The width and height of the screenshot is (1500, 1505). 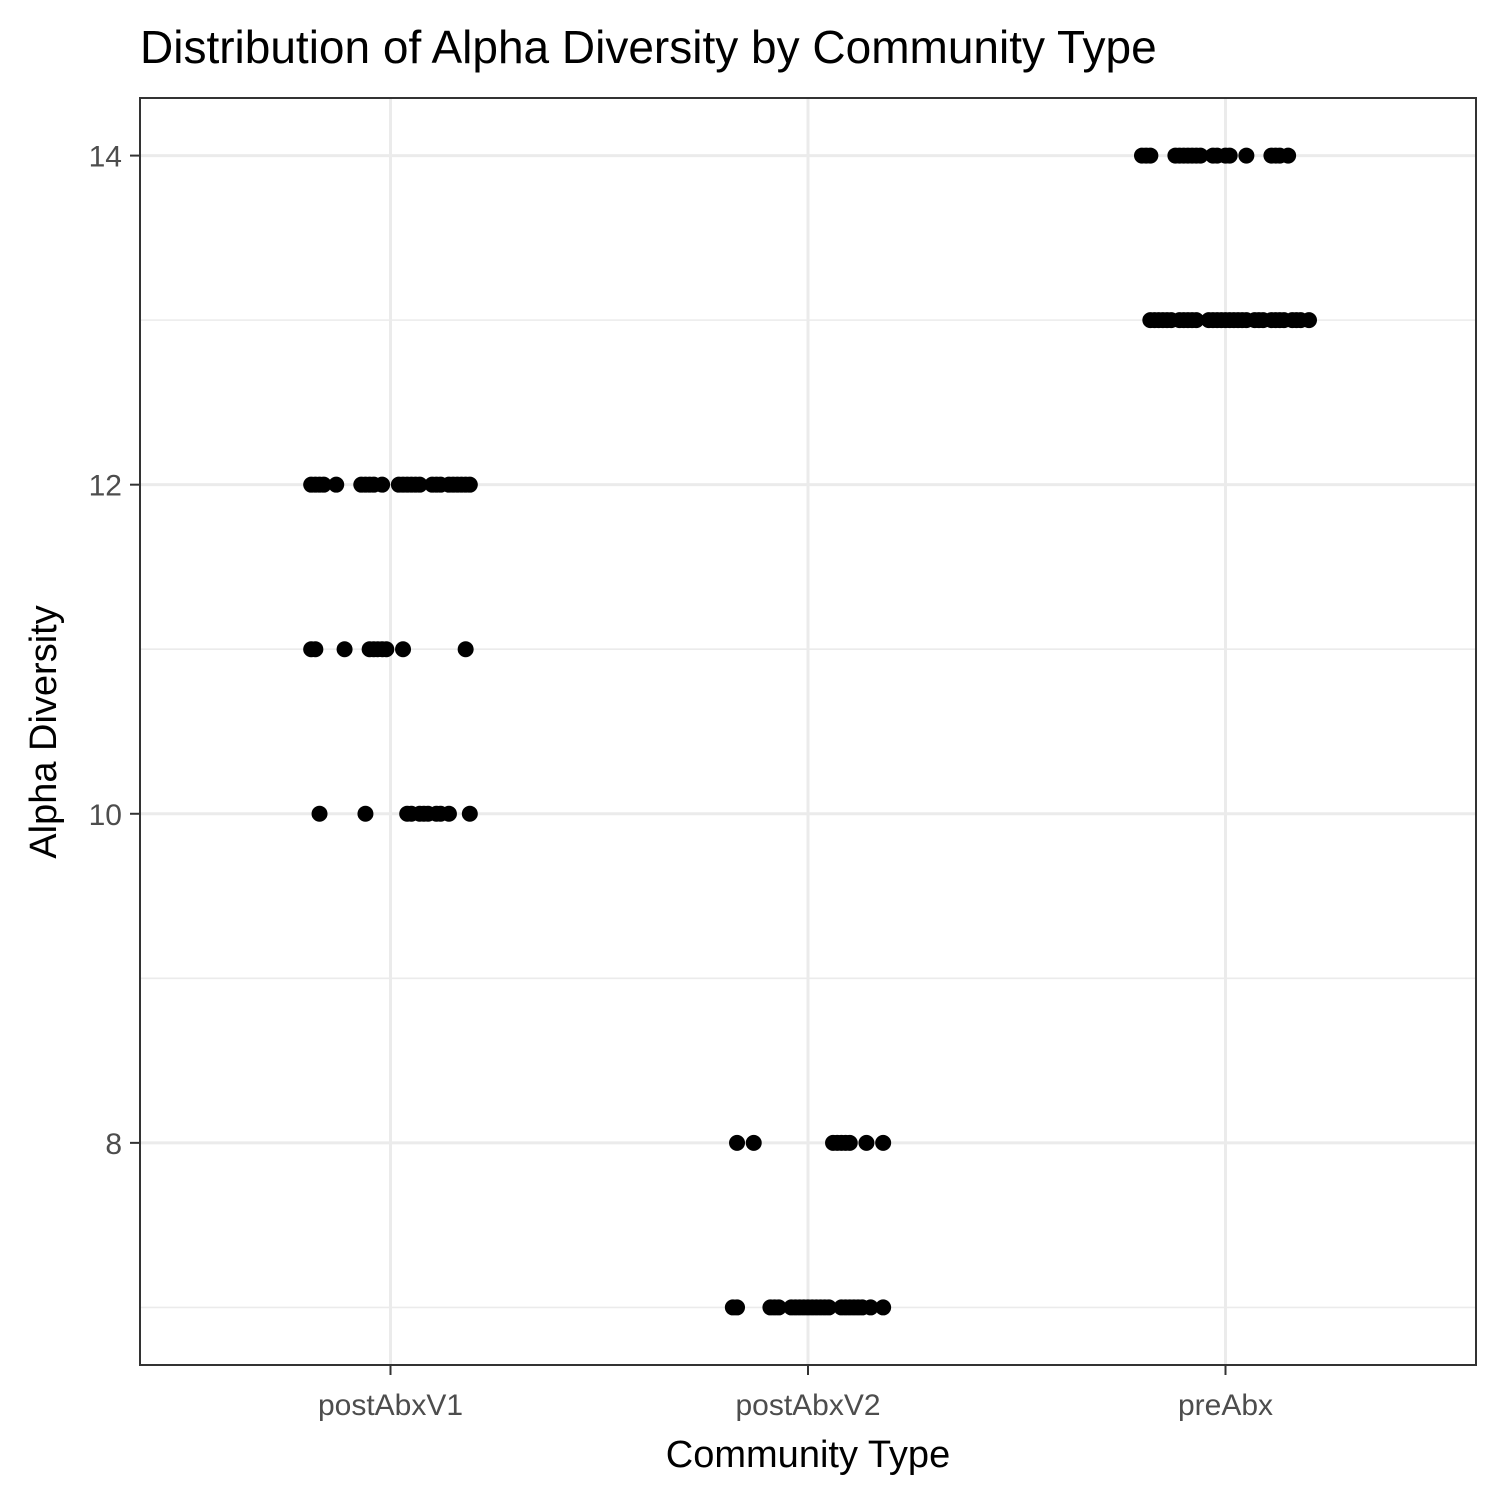 What do you see at coordinates (113, 1144) in the screenshot?
I see `y-tick-label: 8` at bounding box center [113, 1144].